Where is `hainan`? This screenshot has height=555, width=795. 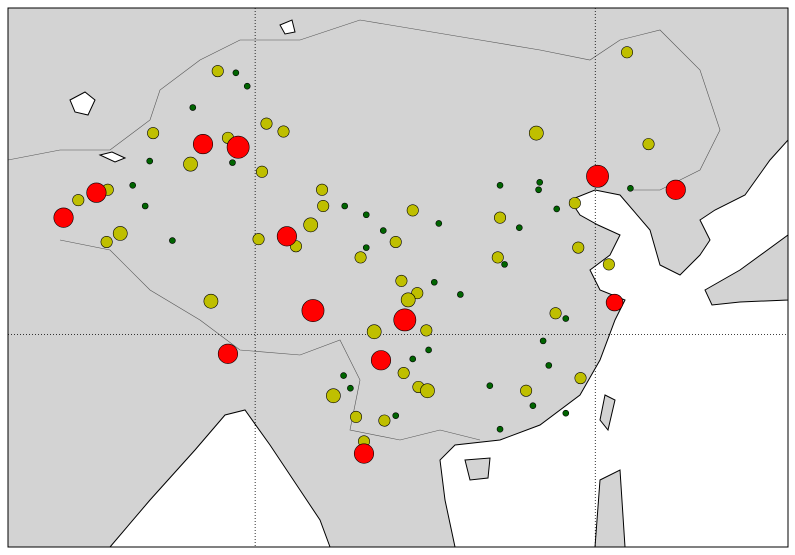 hainan is located at coordinates (477, 469).